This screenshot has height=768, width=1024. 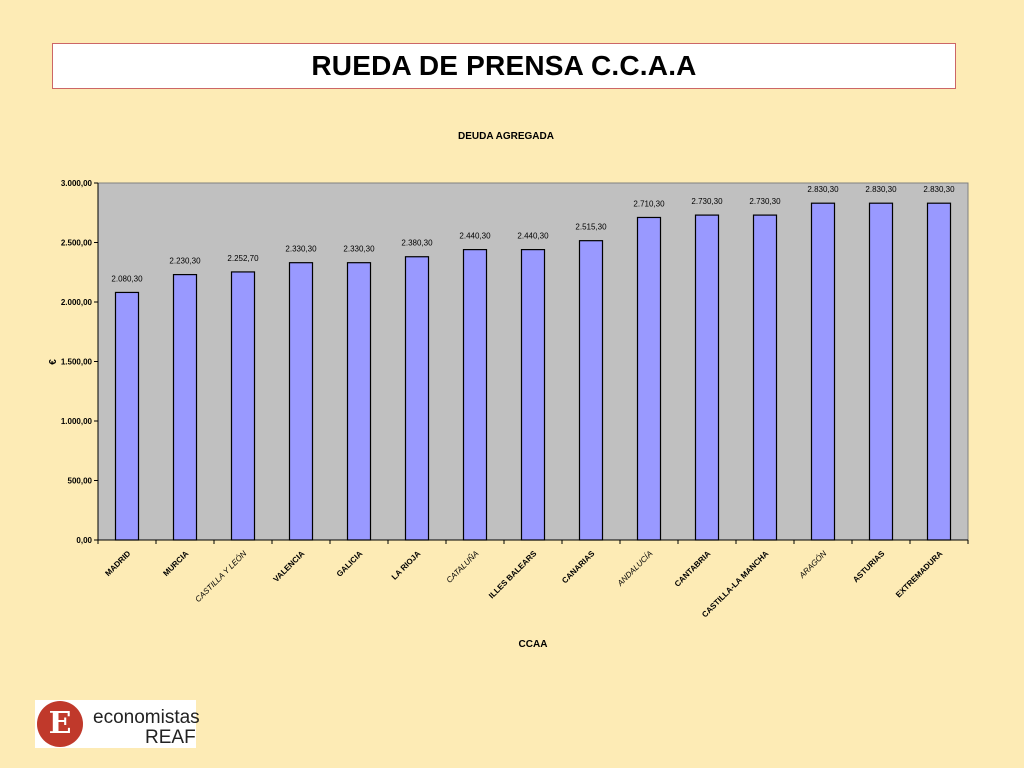 What do you see at coordinates (591, 227) in the screenshot?
I see `bar-value-label: 2.515,30` at bounding box center [591, 227].